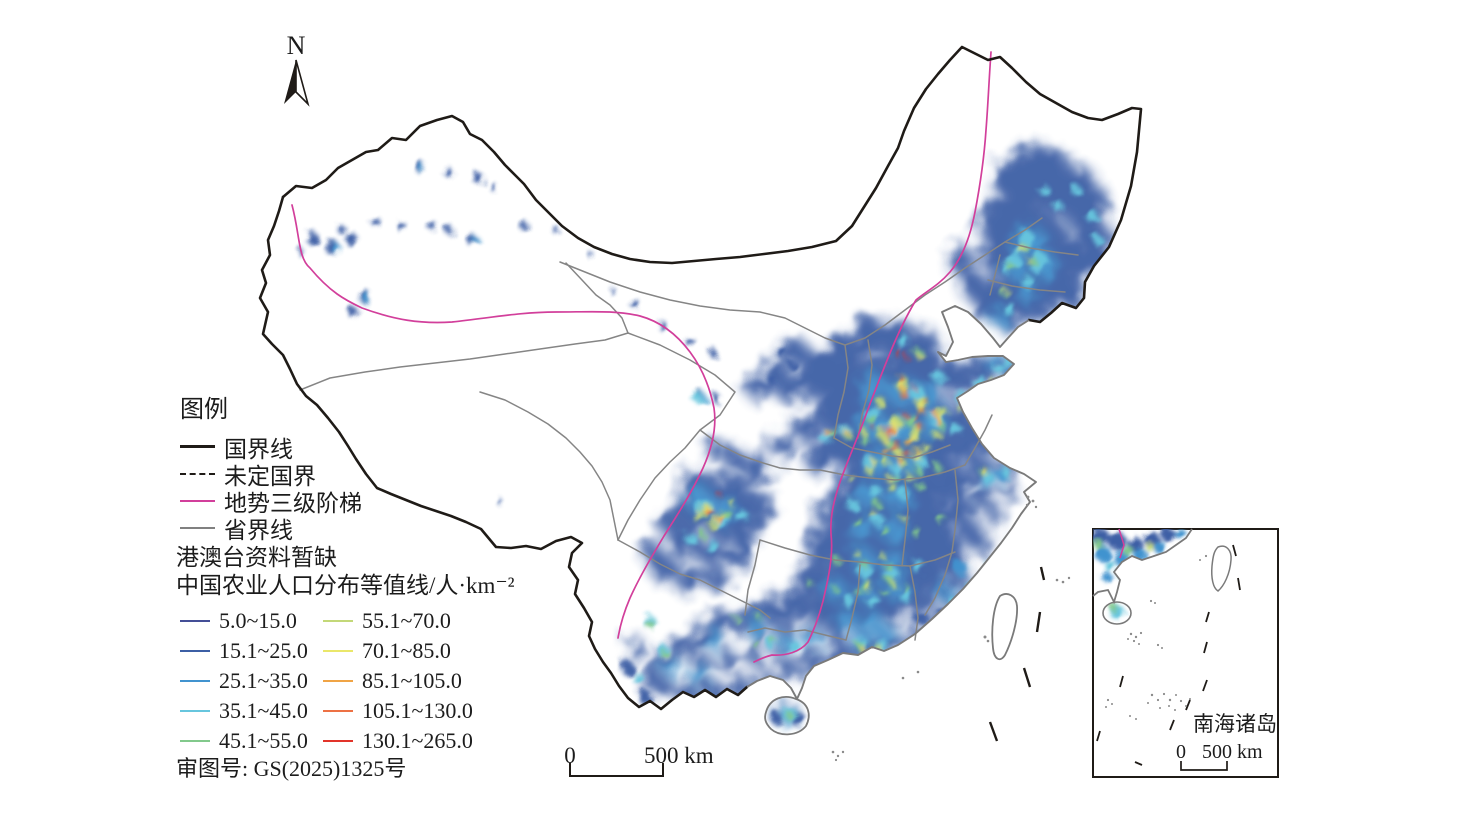 The image size is (1471, 818). What do you see at coordinates (417, 710) in the screenshot?
I see `legend-class-range: 105.1~130.0` at bounding box center [417, 710].